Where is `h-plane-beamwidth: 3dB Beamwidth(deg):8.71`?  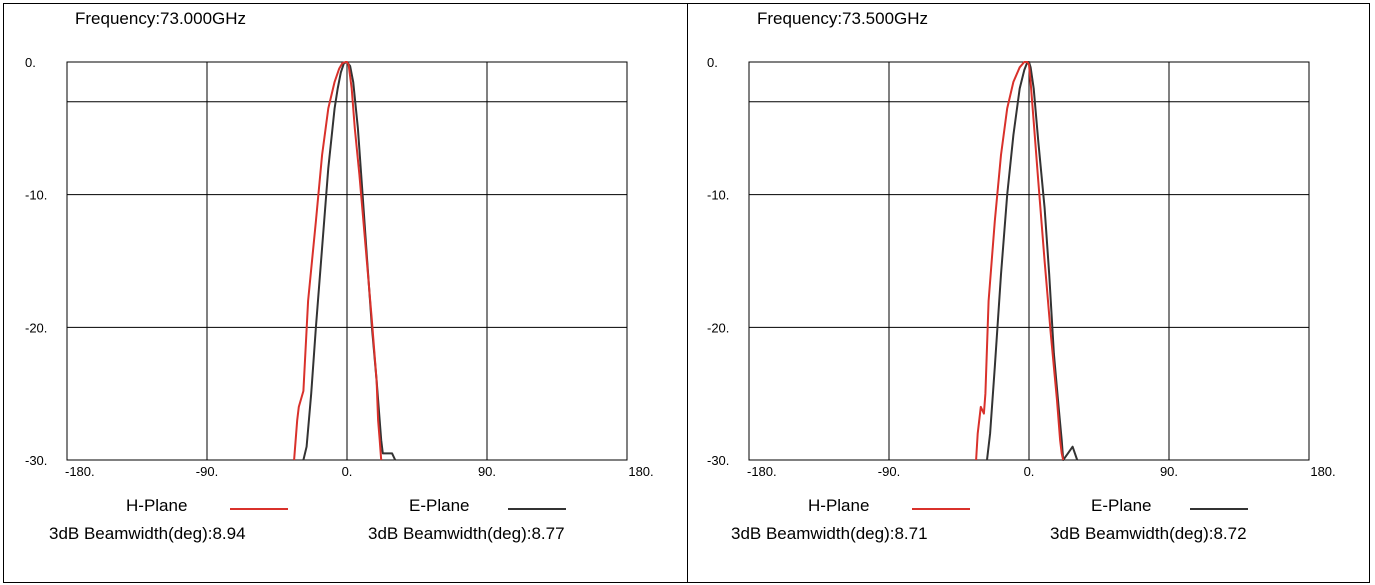 h-plane-beamwidth: 3dB Beamwidth(deg):8.71 is located at coordinates (829, 533).